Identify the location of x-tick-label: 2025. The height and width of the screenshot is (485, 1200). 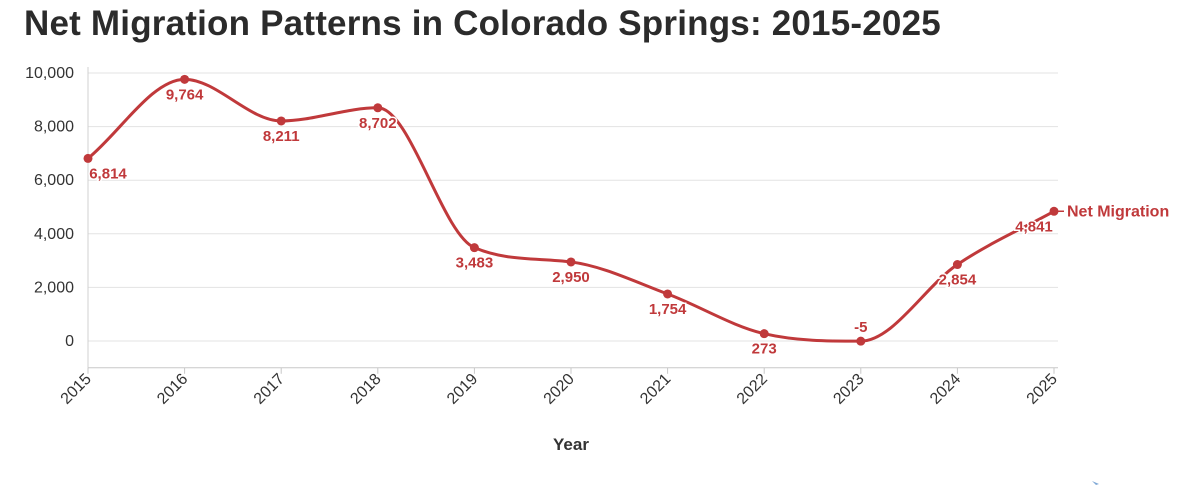
(1042, 389).